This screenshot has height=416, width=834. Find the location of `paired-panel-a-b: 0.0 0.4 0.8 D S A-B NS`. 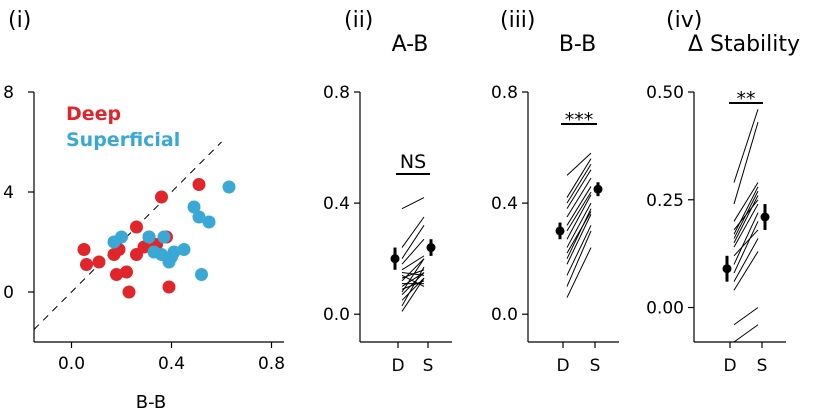

paired-panel-a-b: 0.0 0.4 0.8 D S A-B NS is located at coordinates (387, 204).